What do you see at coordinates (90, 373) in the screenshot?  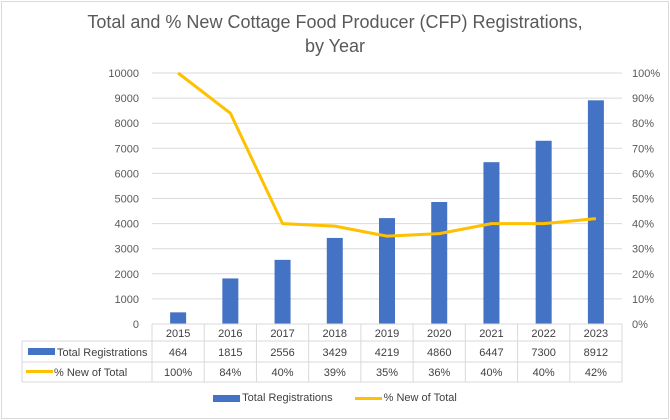 I see `table-row-label: % New of Total` at bounding box center [90, 373].